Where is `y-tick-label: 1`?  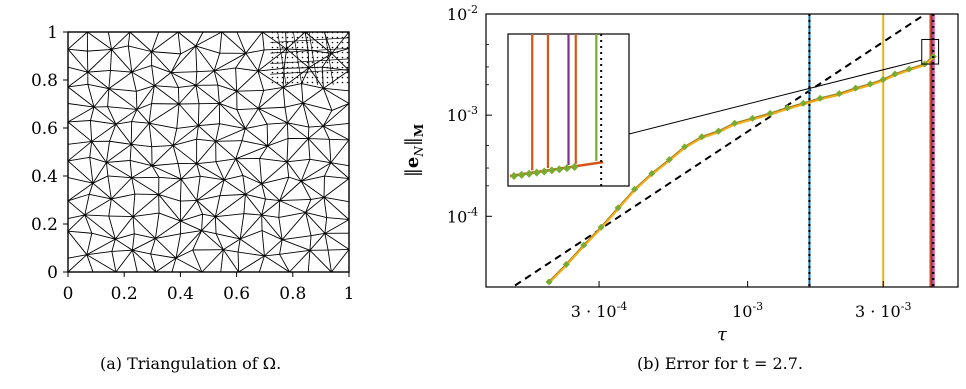 y-tick-label: 1 is located at coordinates (52, 33).